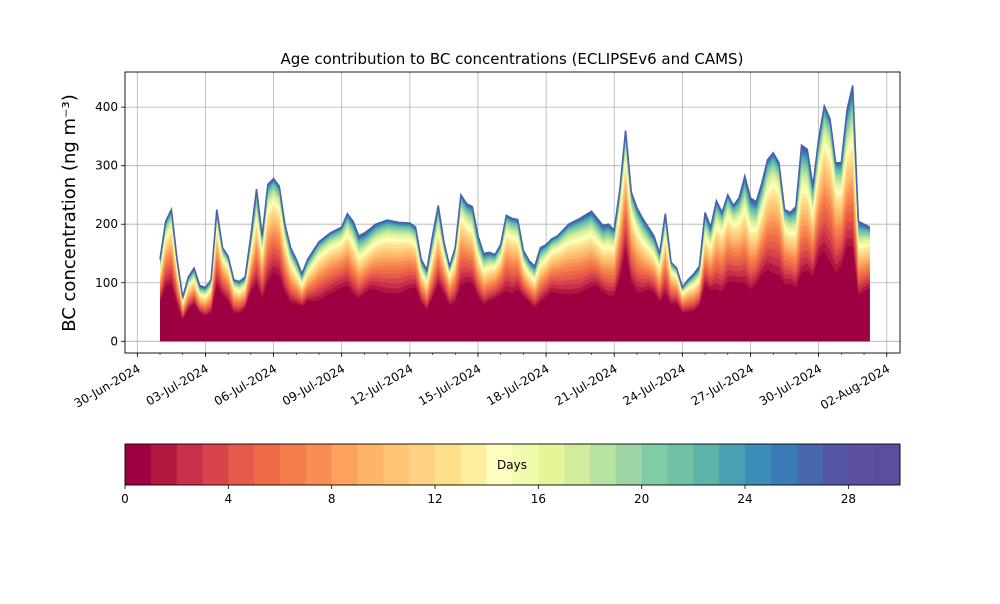 The height and width of the screenshot is (604, 1000). What do you see at coordinates (654, 384) in the screenshot?
I see `x-tick-label: 24-Jul-2024` at bounding box center [654, 384].